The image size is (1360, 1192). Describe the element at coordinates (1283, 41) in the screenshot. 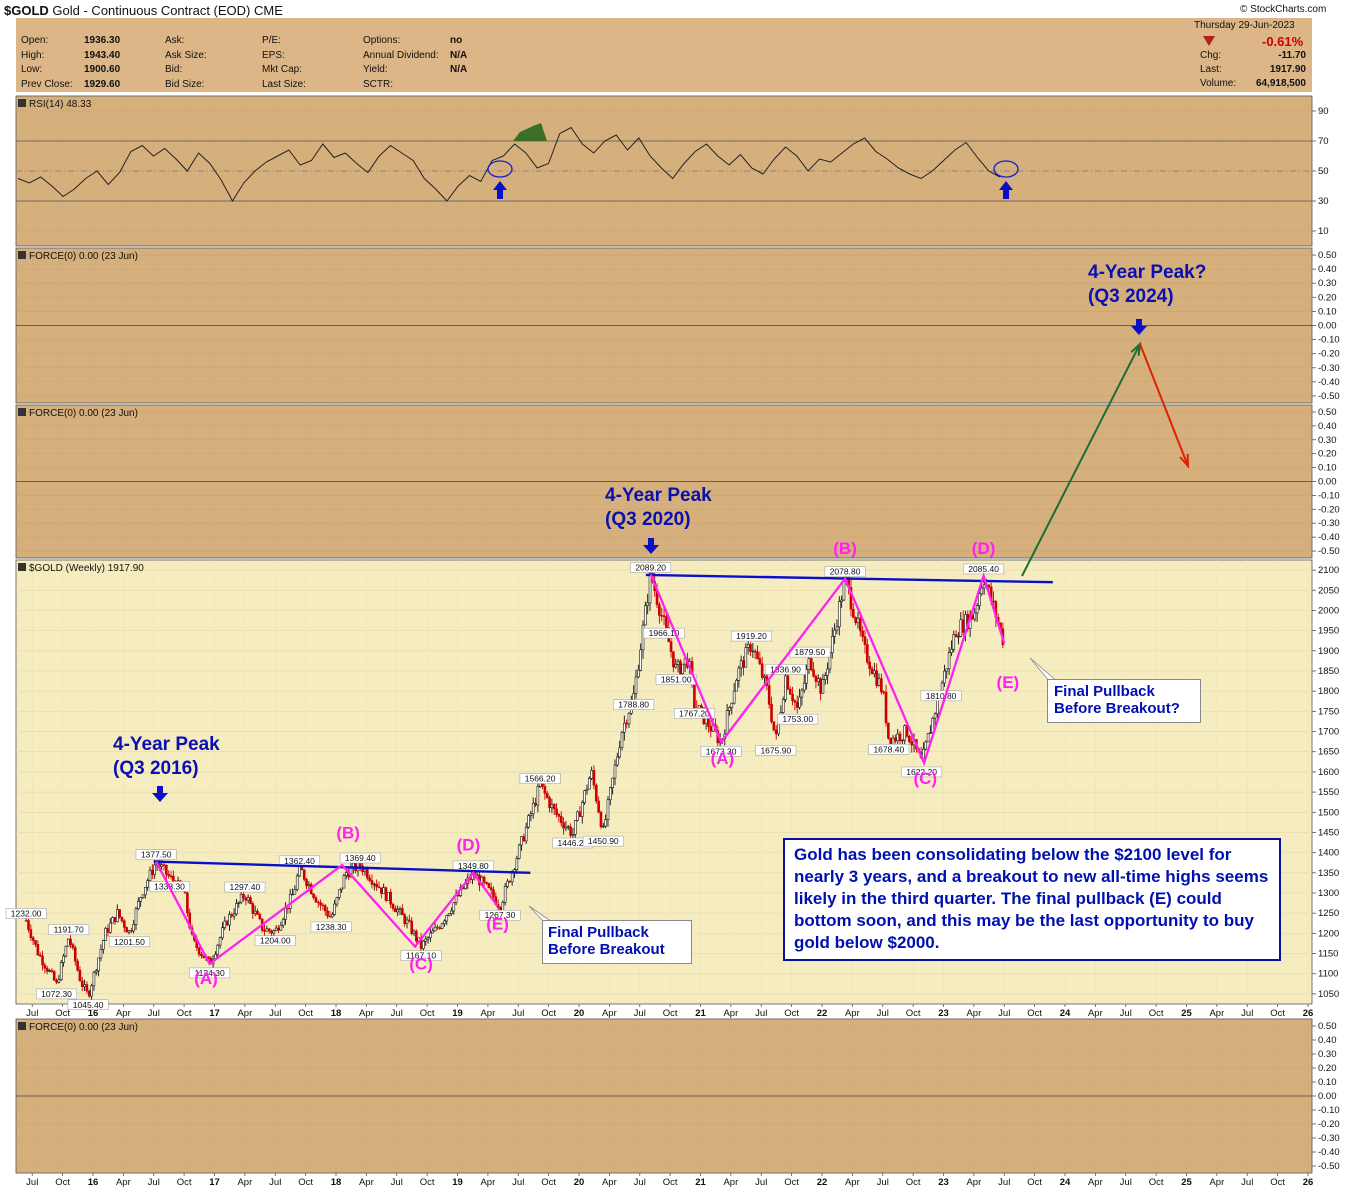

I see `change-percent: -0.61%` at that location.